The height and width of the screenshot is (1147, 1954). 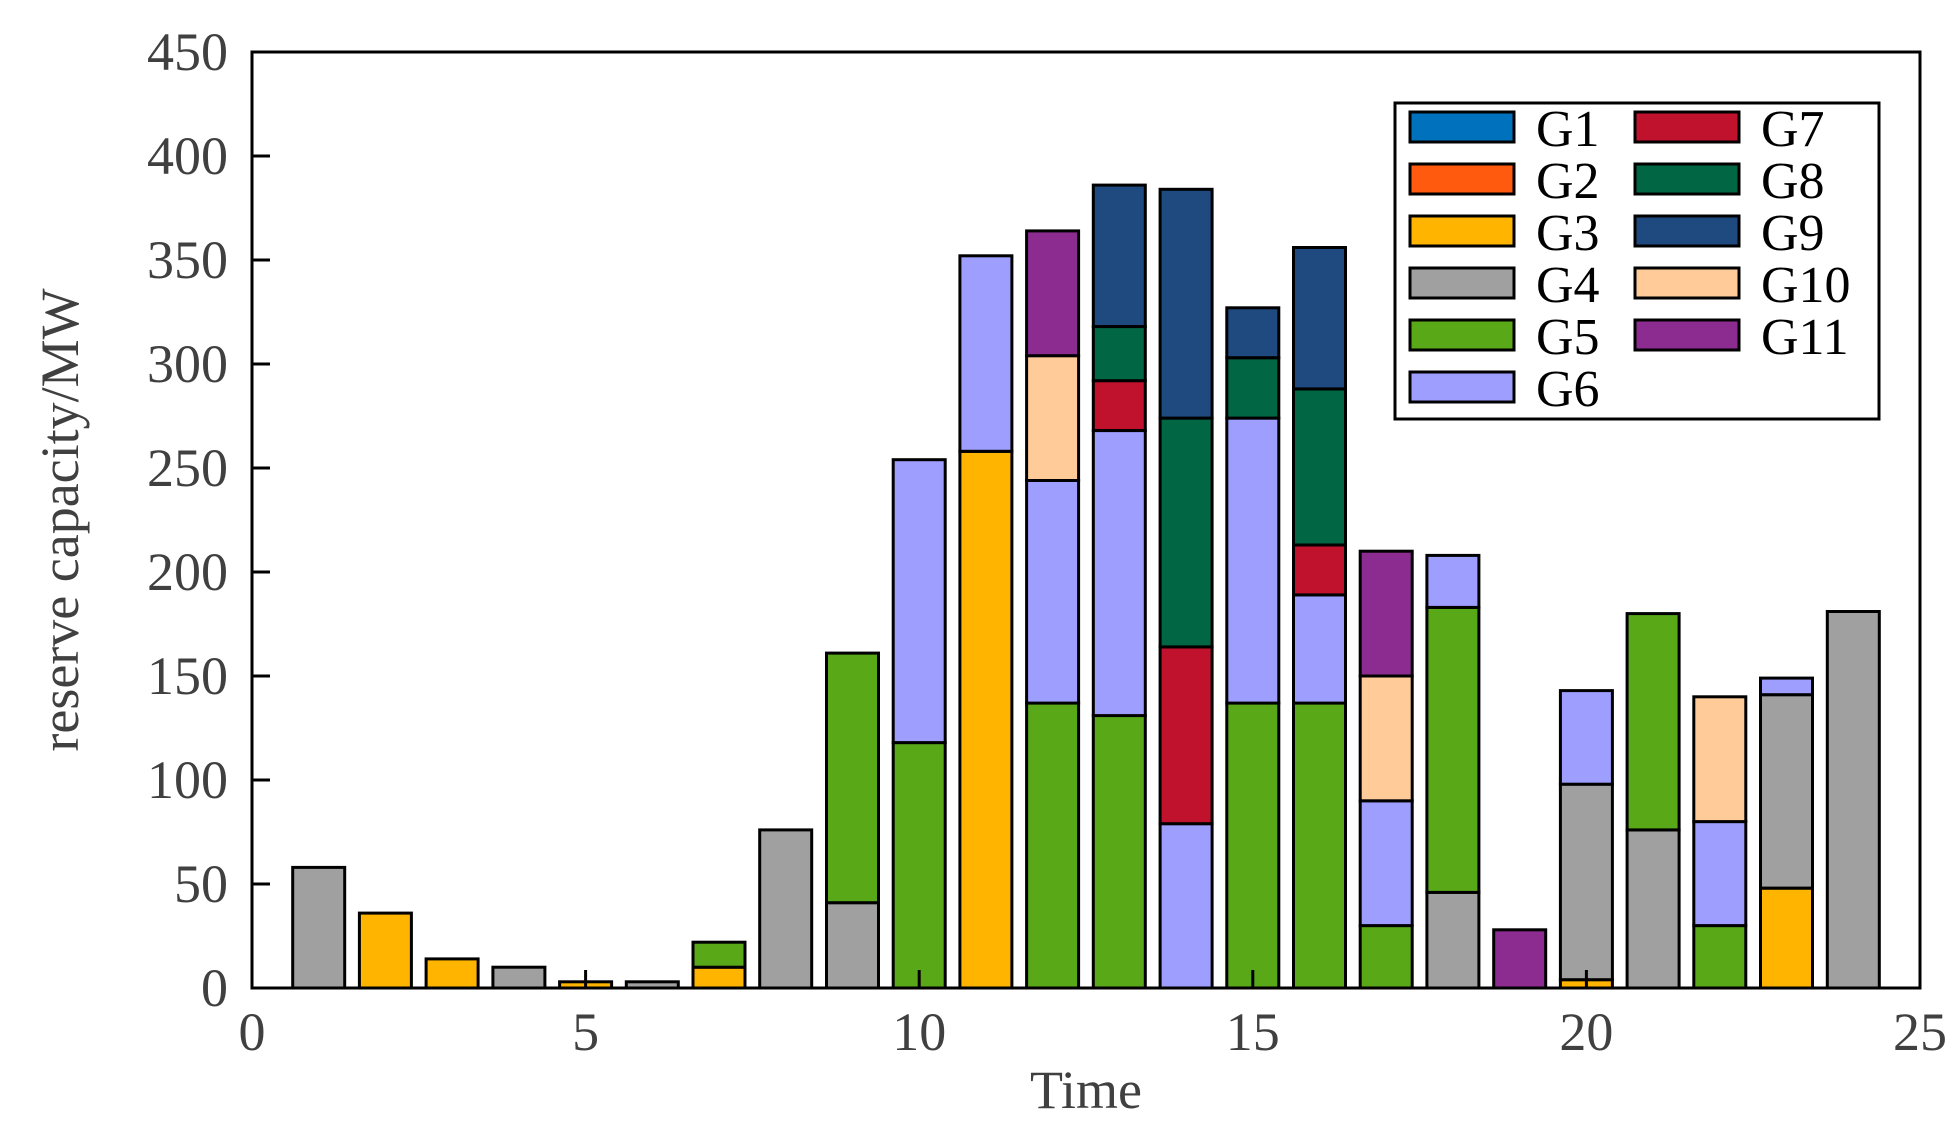 What do you see at coordinates (519, 977) in the screenshot?
I see `bar-g4-t4` at bounding box center [519, 977].